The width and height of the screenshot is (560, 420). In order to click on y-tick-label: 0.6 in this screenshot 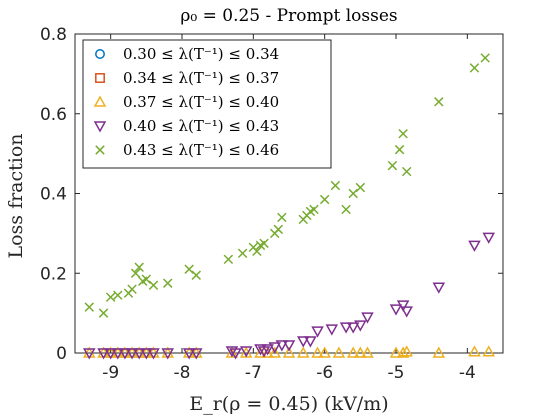, I will do `click(53, 115)`.